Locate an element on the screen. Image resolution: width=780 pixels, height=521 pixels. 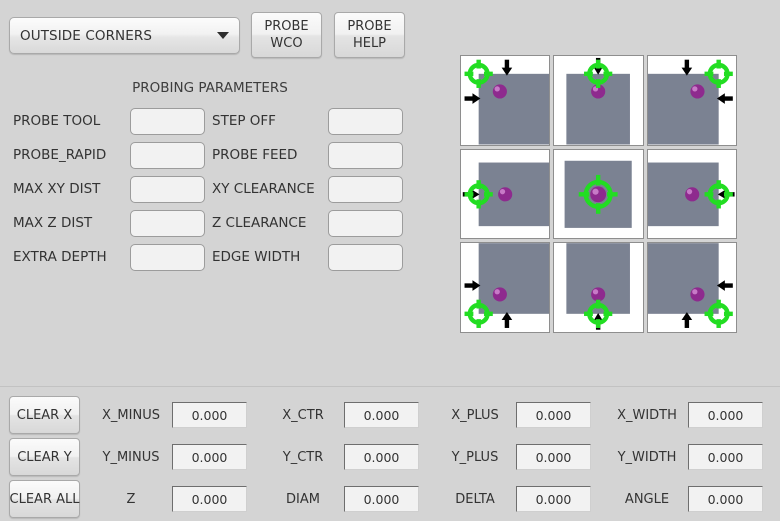
param-input-z-clearance is located at coordinates (365, 223).